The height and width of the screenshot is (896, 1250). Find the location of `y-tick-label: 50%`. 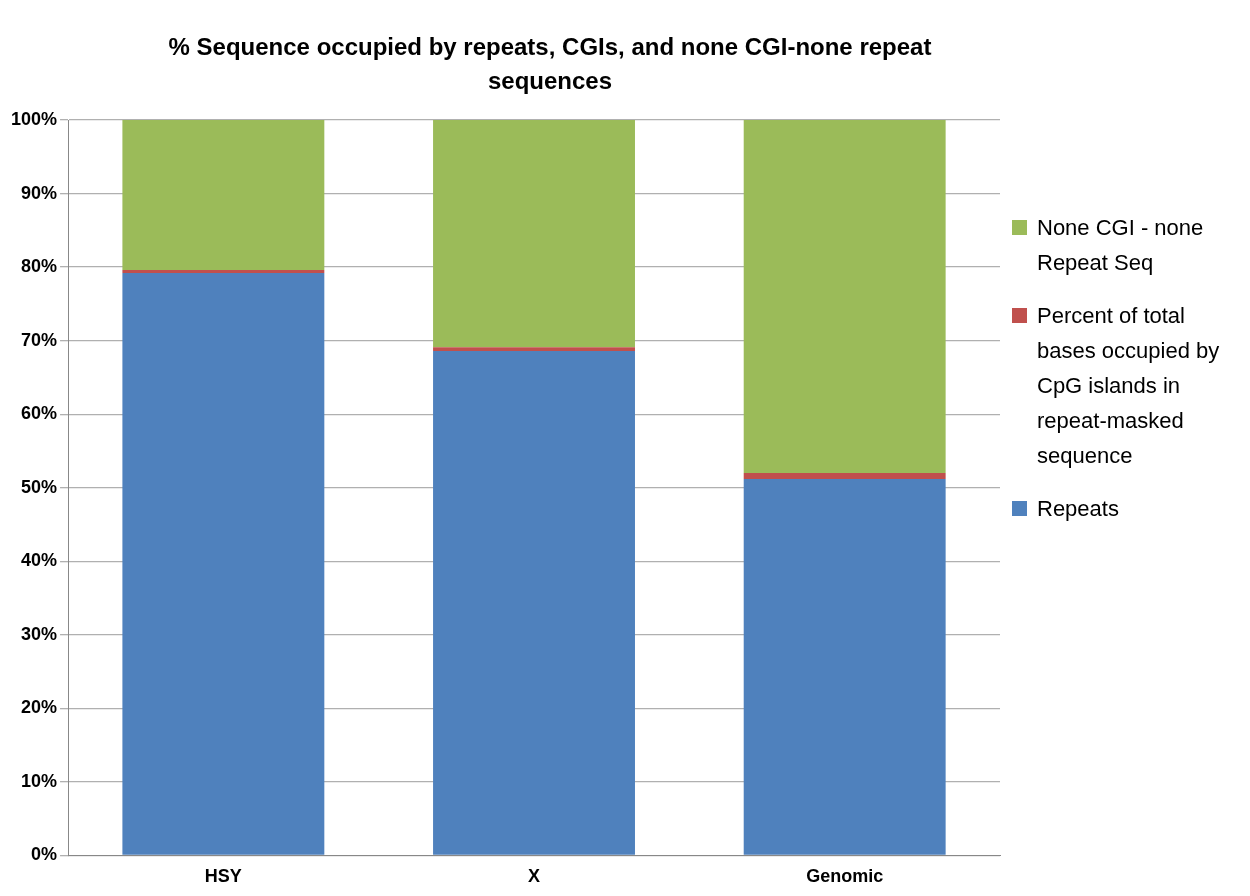

y-tick-label: 50% is located at coordinates (39, 486).